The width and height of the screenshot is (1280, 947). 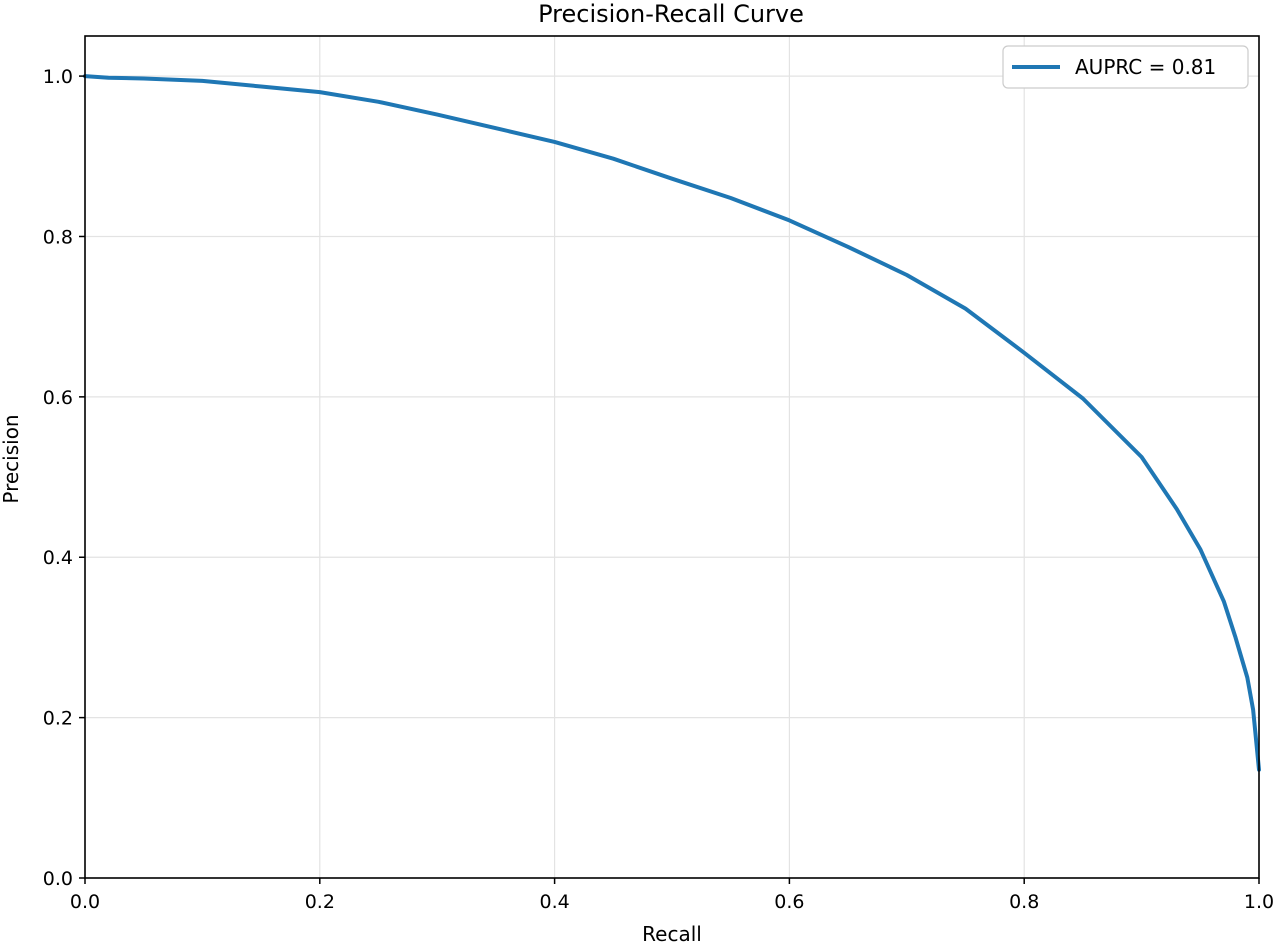 I want to click on chart-title: Precision-Recall Curve, so click(x=671, y=14).